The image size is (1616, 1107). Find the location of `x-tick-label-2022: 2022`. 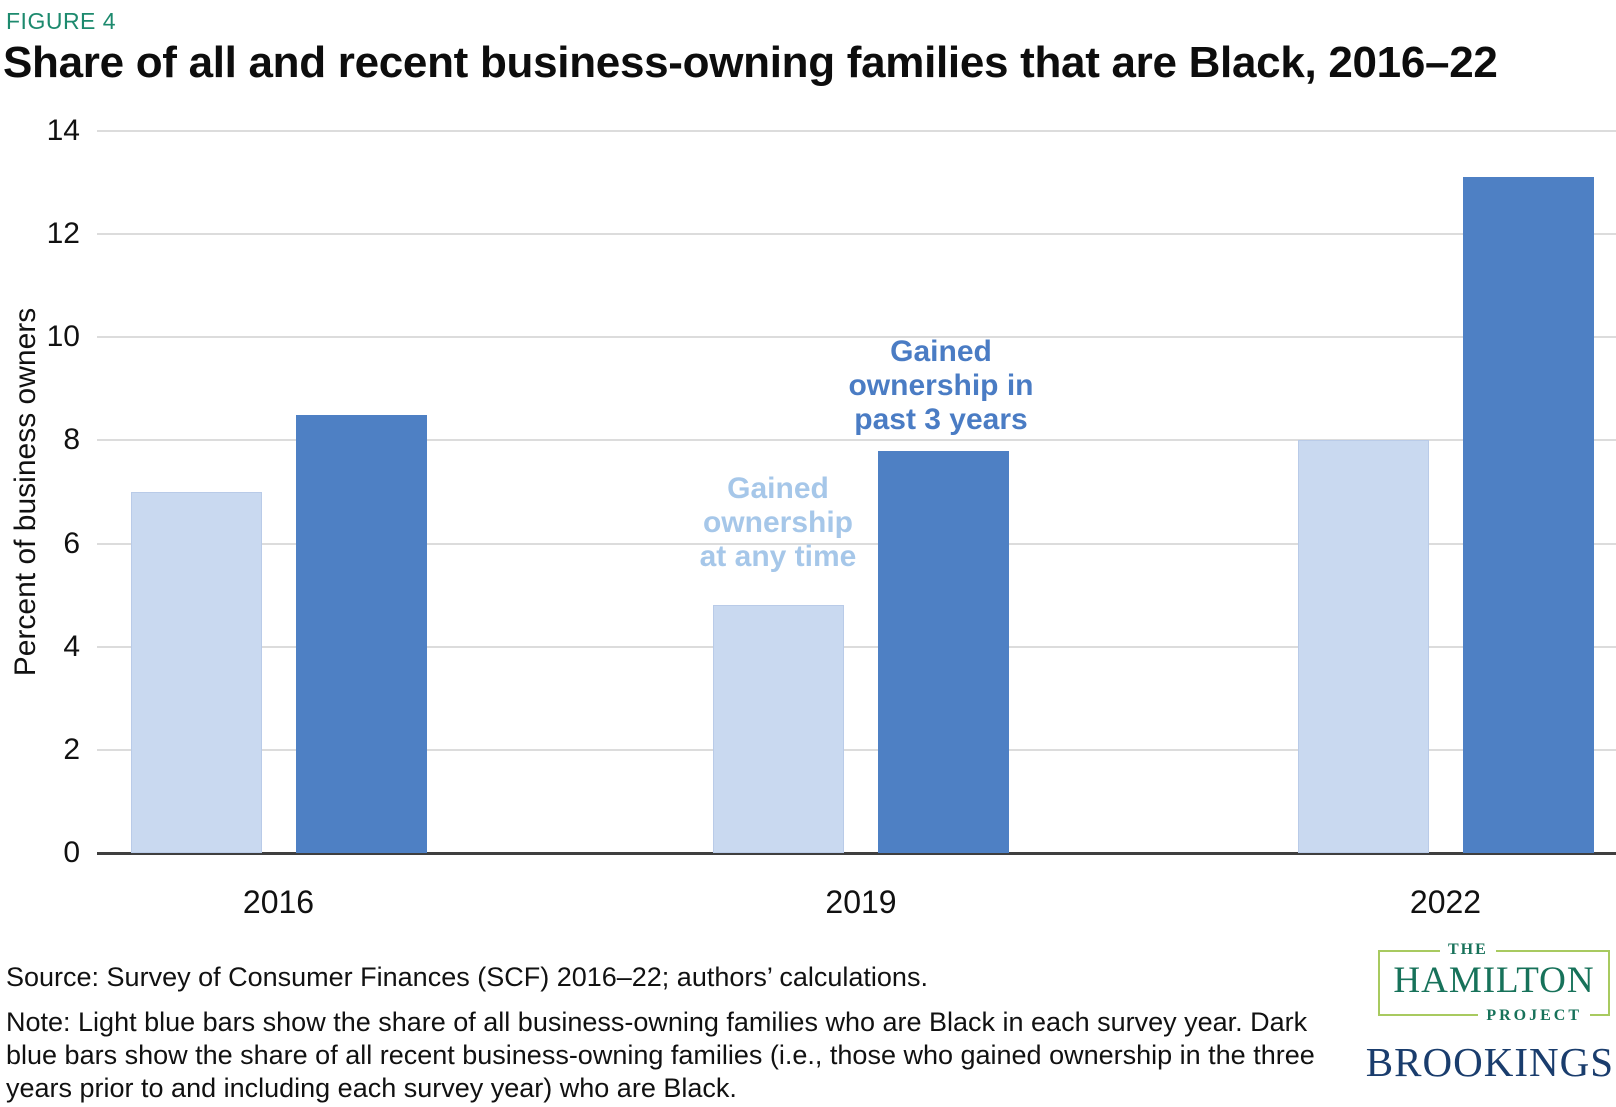

x-tick-label-2022: 2022 is located at coordinates (1445, 902).